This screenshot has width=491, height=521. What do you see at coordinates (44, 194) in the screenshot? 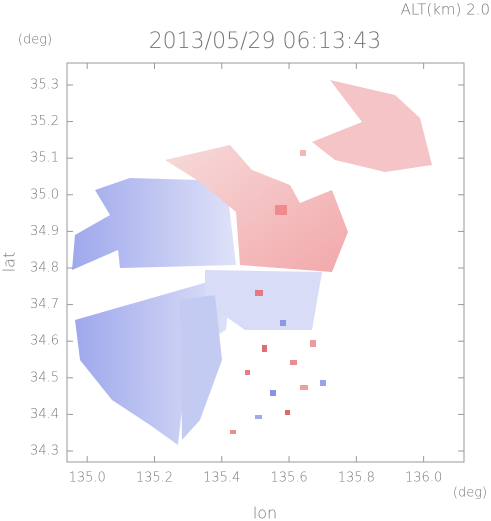
I see `y-tick-label: 35.0` at bounding box center [44, 194].